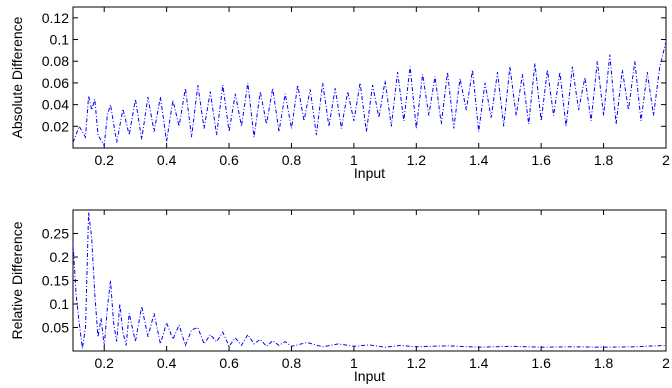 The image size is (672, 388). Describe the element at coordinates (167, 363) in the screenshot. I see `chart2-x-tick-label: 0.4` at that location.